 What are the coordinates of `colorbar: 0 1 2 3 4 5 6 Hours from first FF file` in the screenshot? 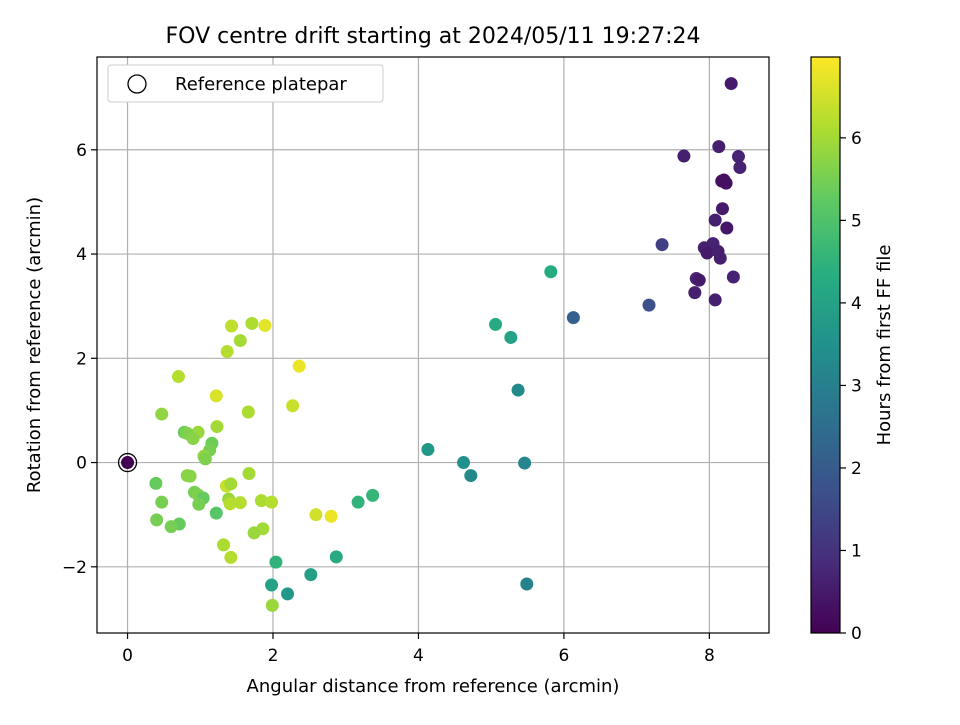 It's located at (852, 350).